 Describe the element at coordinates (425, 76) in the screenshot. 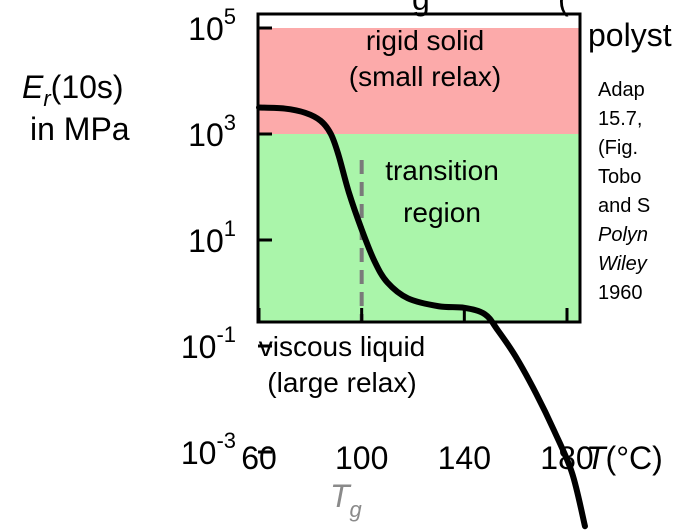

I see `rigid-solid-label: (small relax)` at that location.